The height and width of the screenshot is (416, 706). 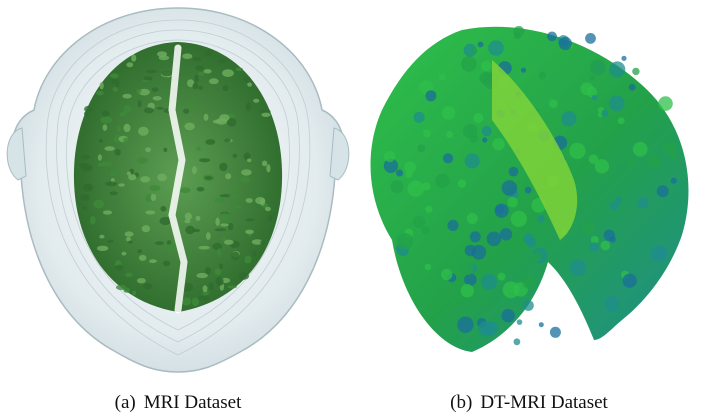 I want to click on caption-b-label: (b), so click(x=461, y=402).